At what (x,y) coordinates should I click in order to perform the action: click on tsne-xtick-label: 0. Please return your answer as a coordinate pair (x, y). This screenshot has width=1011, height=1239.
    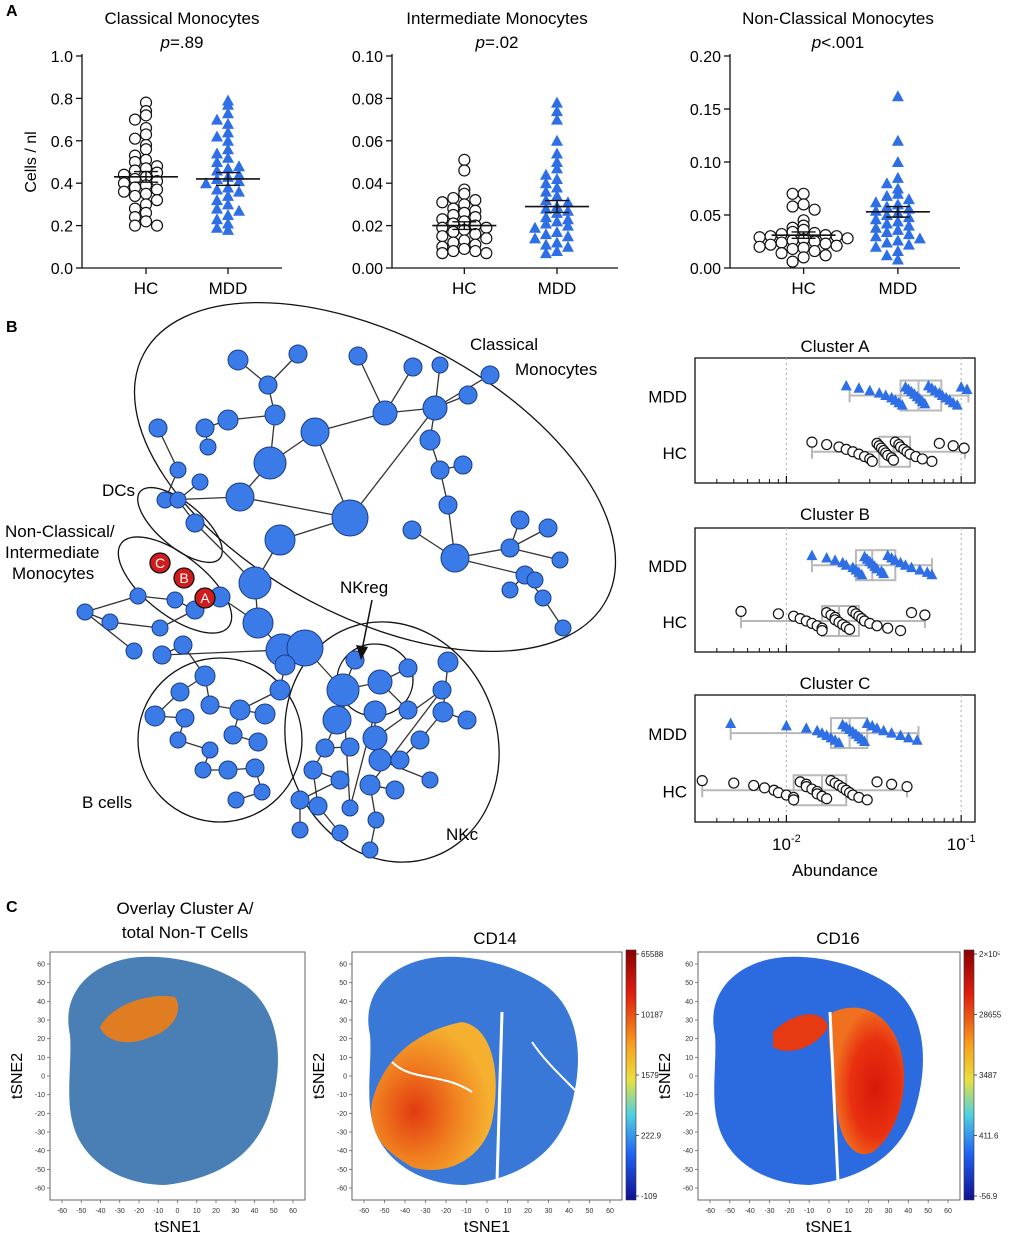
    Looking at the image, I should click on (829, 1211).